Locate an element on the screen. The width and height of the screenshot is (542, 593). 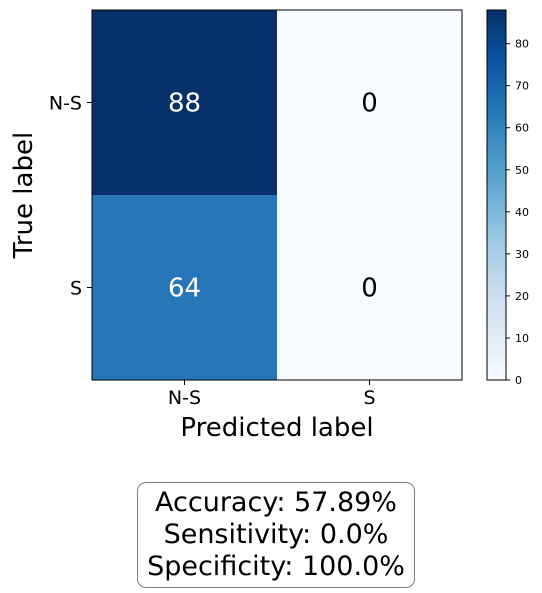
y-tick-label: S is located at coordinates (76, 289).